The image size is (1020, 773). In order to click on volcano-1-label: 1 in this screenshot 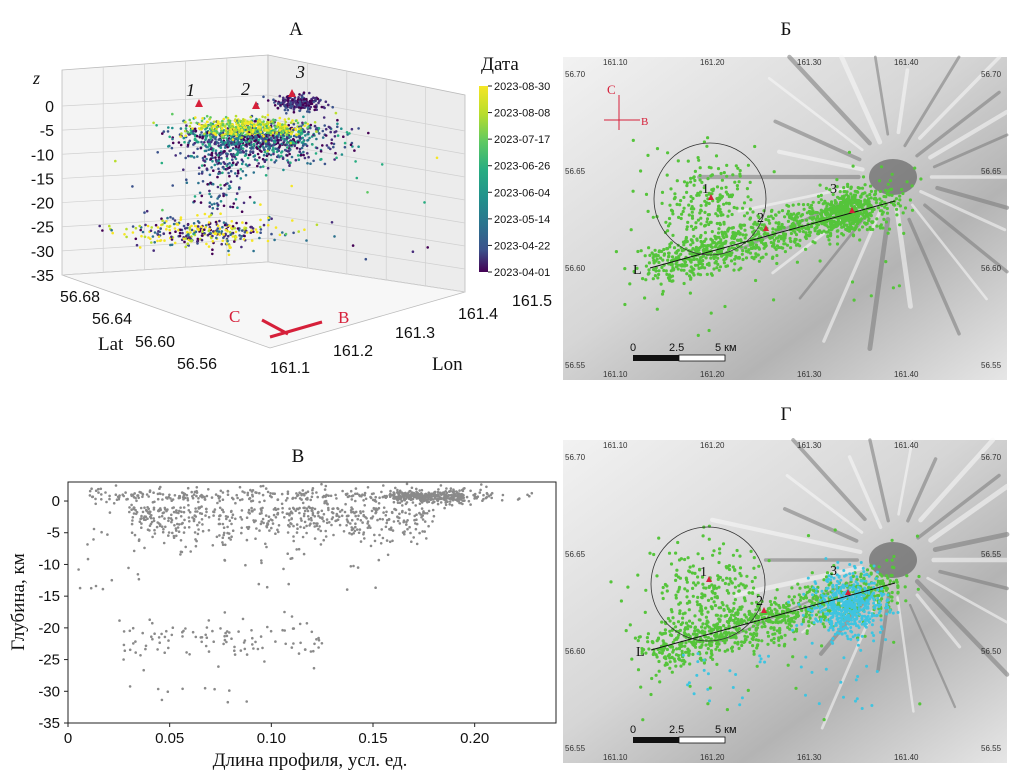, I will do `click(190, 90)`.